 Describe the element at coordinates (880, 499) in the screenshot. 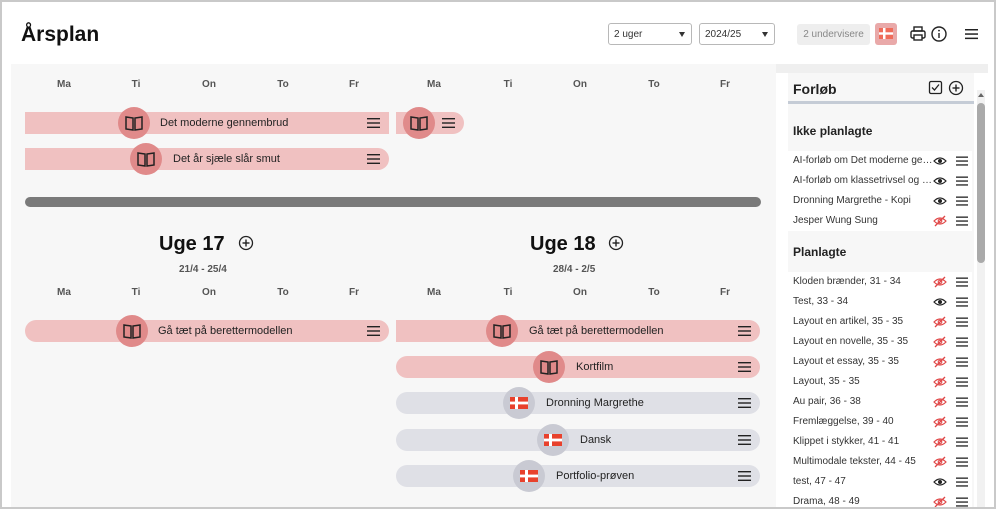

I see `sidebar-course-item: Drama, 48 - 49` at that location.